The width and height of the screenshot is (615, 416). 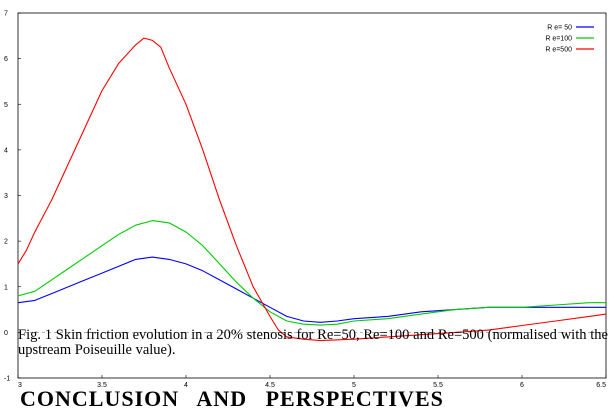 I want to click on x-tick-label: 3.5, so click(x=102, y=385).